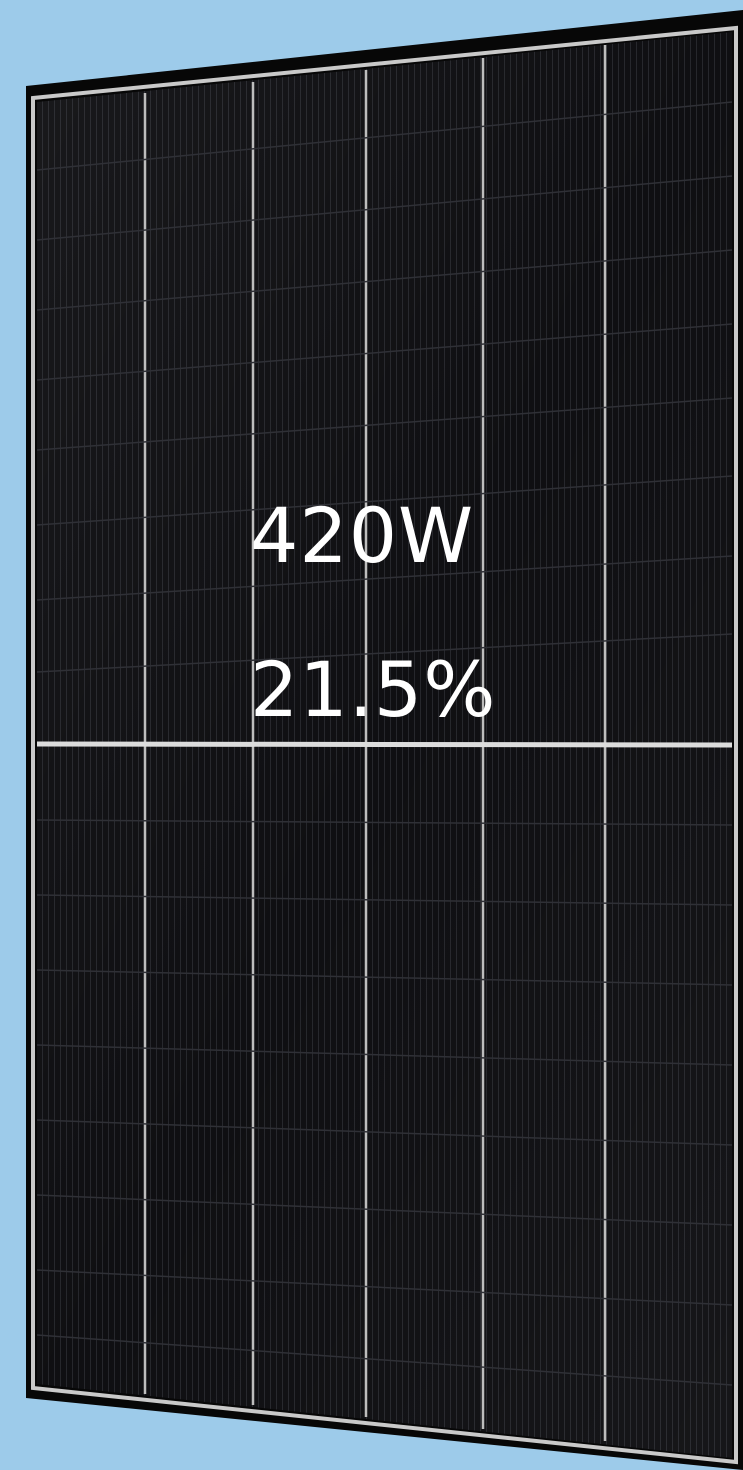  I want to click on middle-divider, so click(384, 744).